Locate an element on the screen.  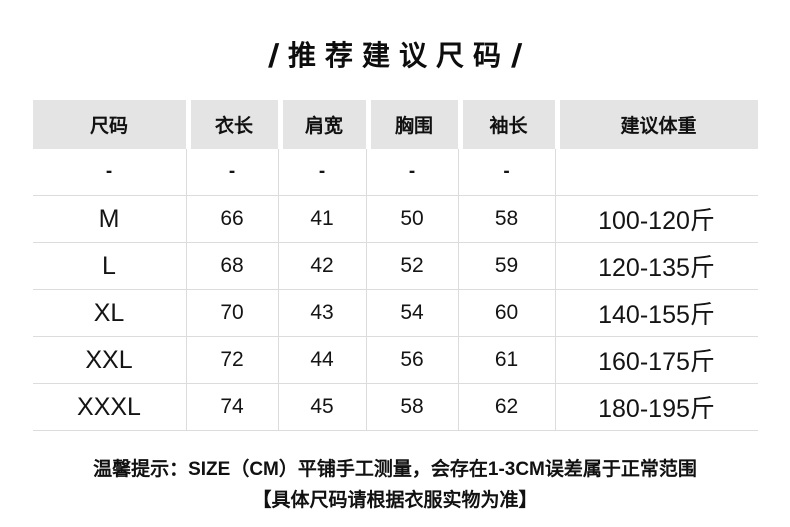
table-row-xl: XL 70 43 54 60 140-155斤 is located at coordinates (395, 313).